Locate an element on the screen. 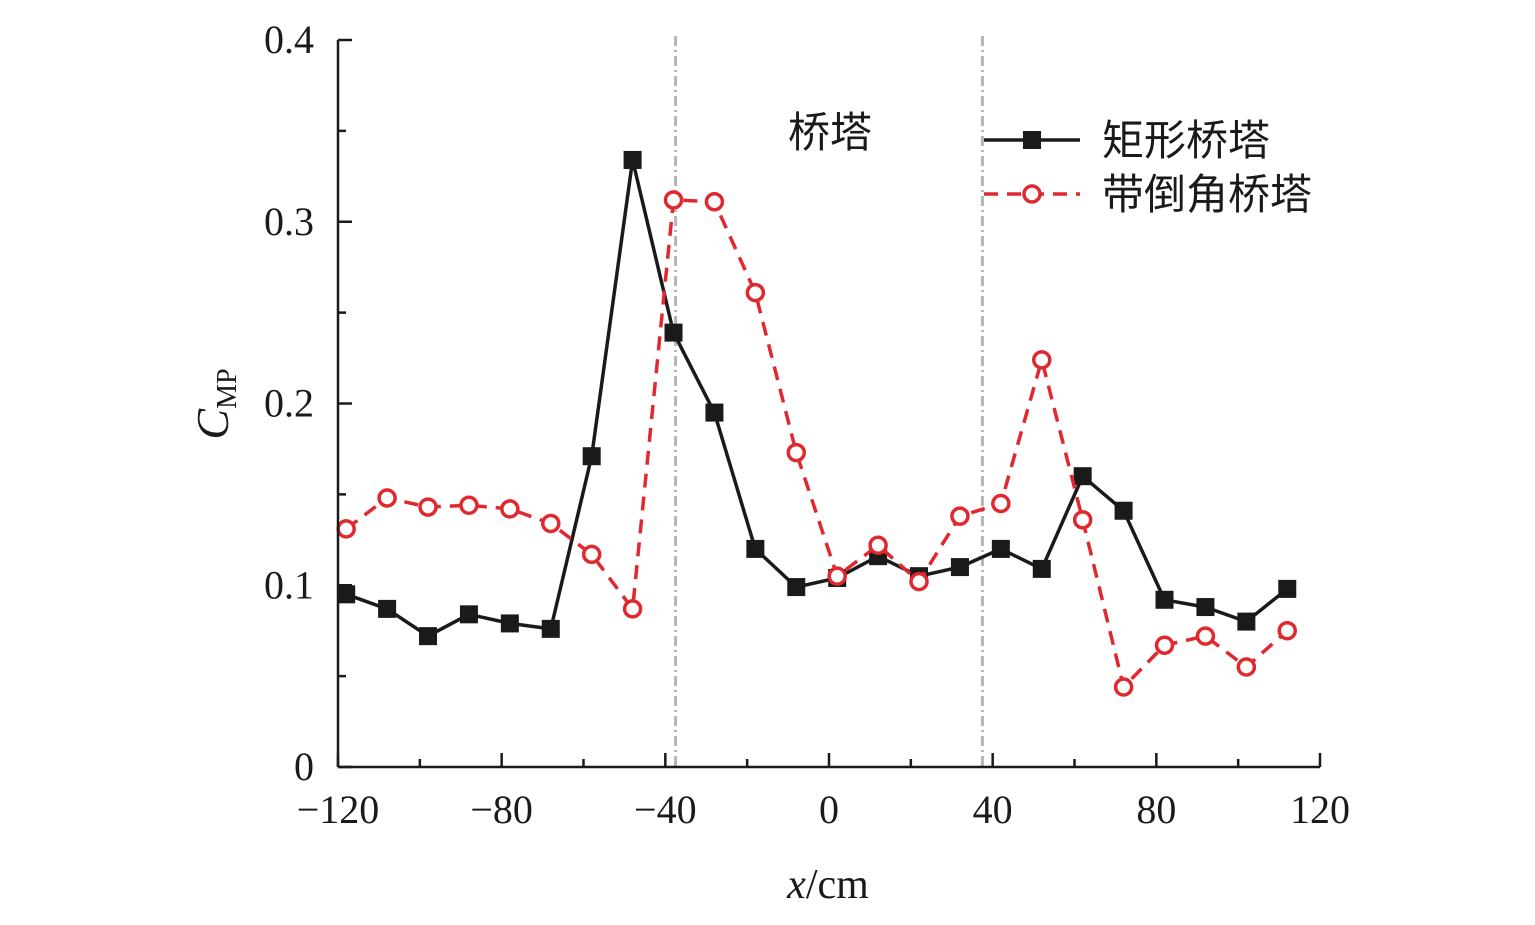 The image size is (1535, 925). legend-item-chamfered-tower: 带倒角桥塔 is located at coordinates (1148, 194).